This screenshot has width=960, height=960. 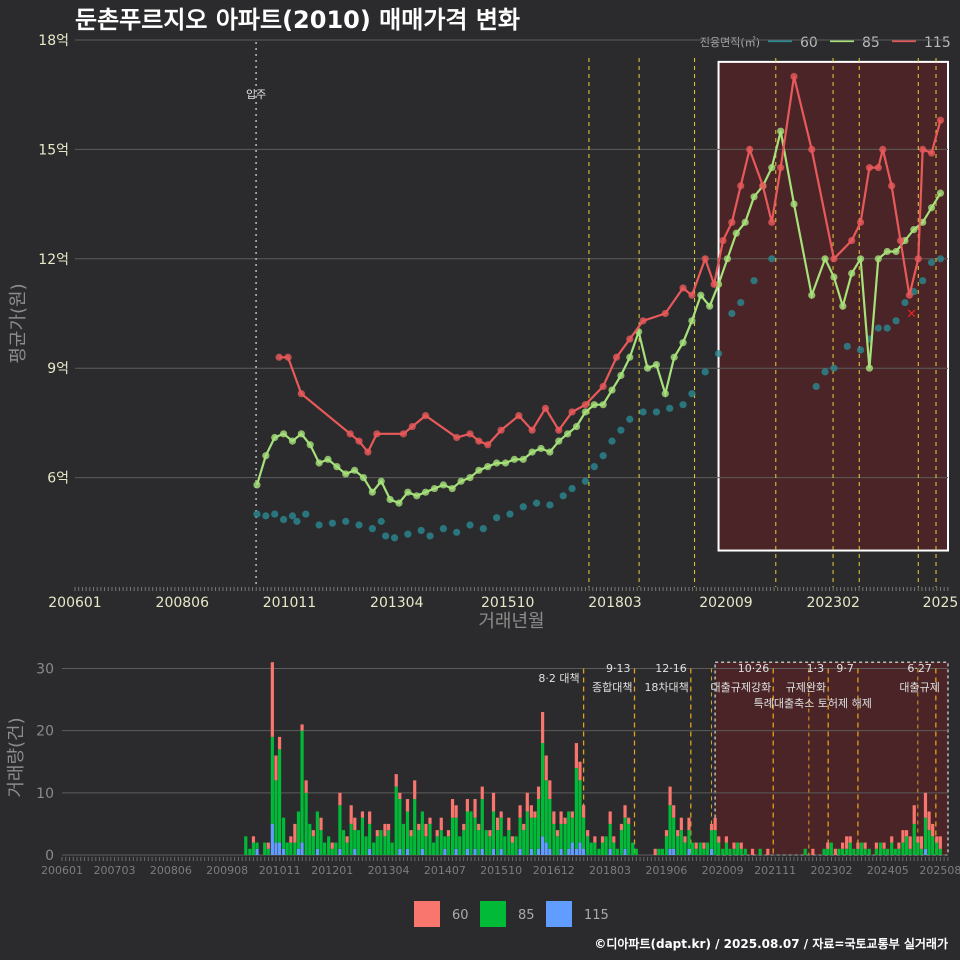 I want to click on policy-sublabel: 종합대책, so click(x=612, y=687).